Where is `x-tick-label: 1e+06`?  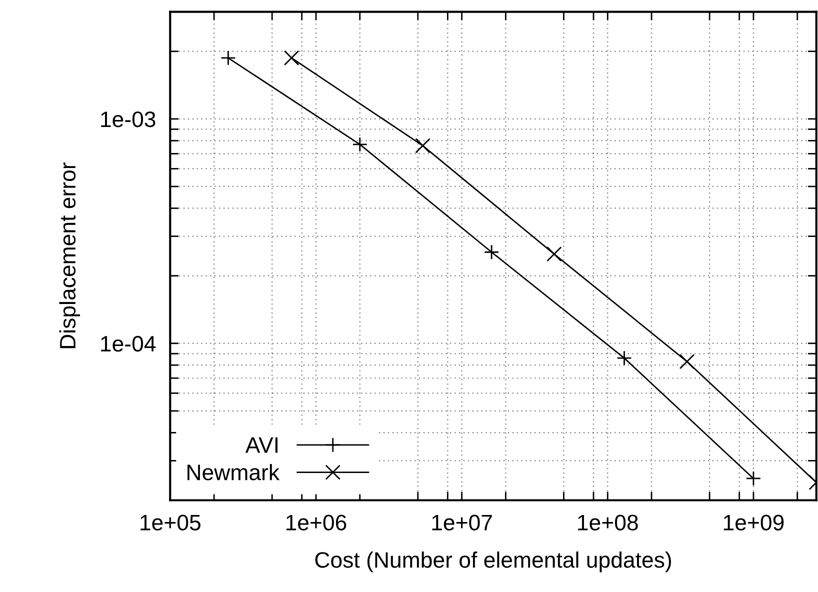 x-tick-label: 1e+06 is located at coordinates (316, 522).